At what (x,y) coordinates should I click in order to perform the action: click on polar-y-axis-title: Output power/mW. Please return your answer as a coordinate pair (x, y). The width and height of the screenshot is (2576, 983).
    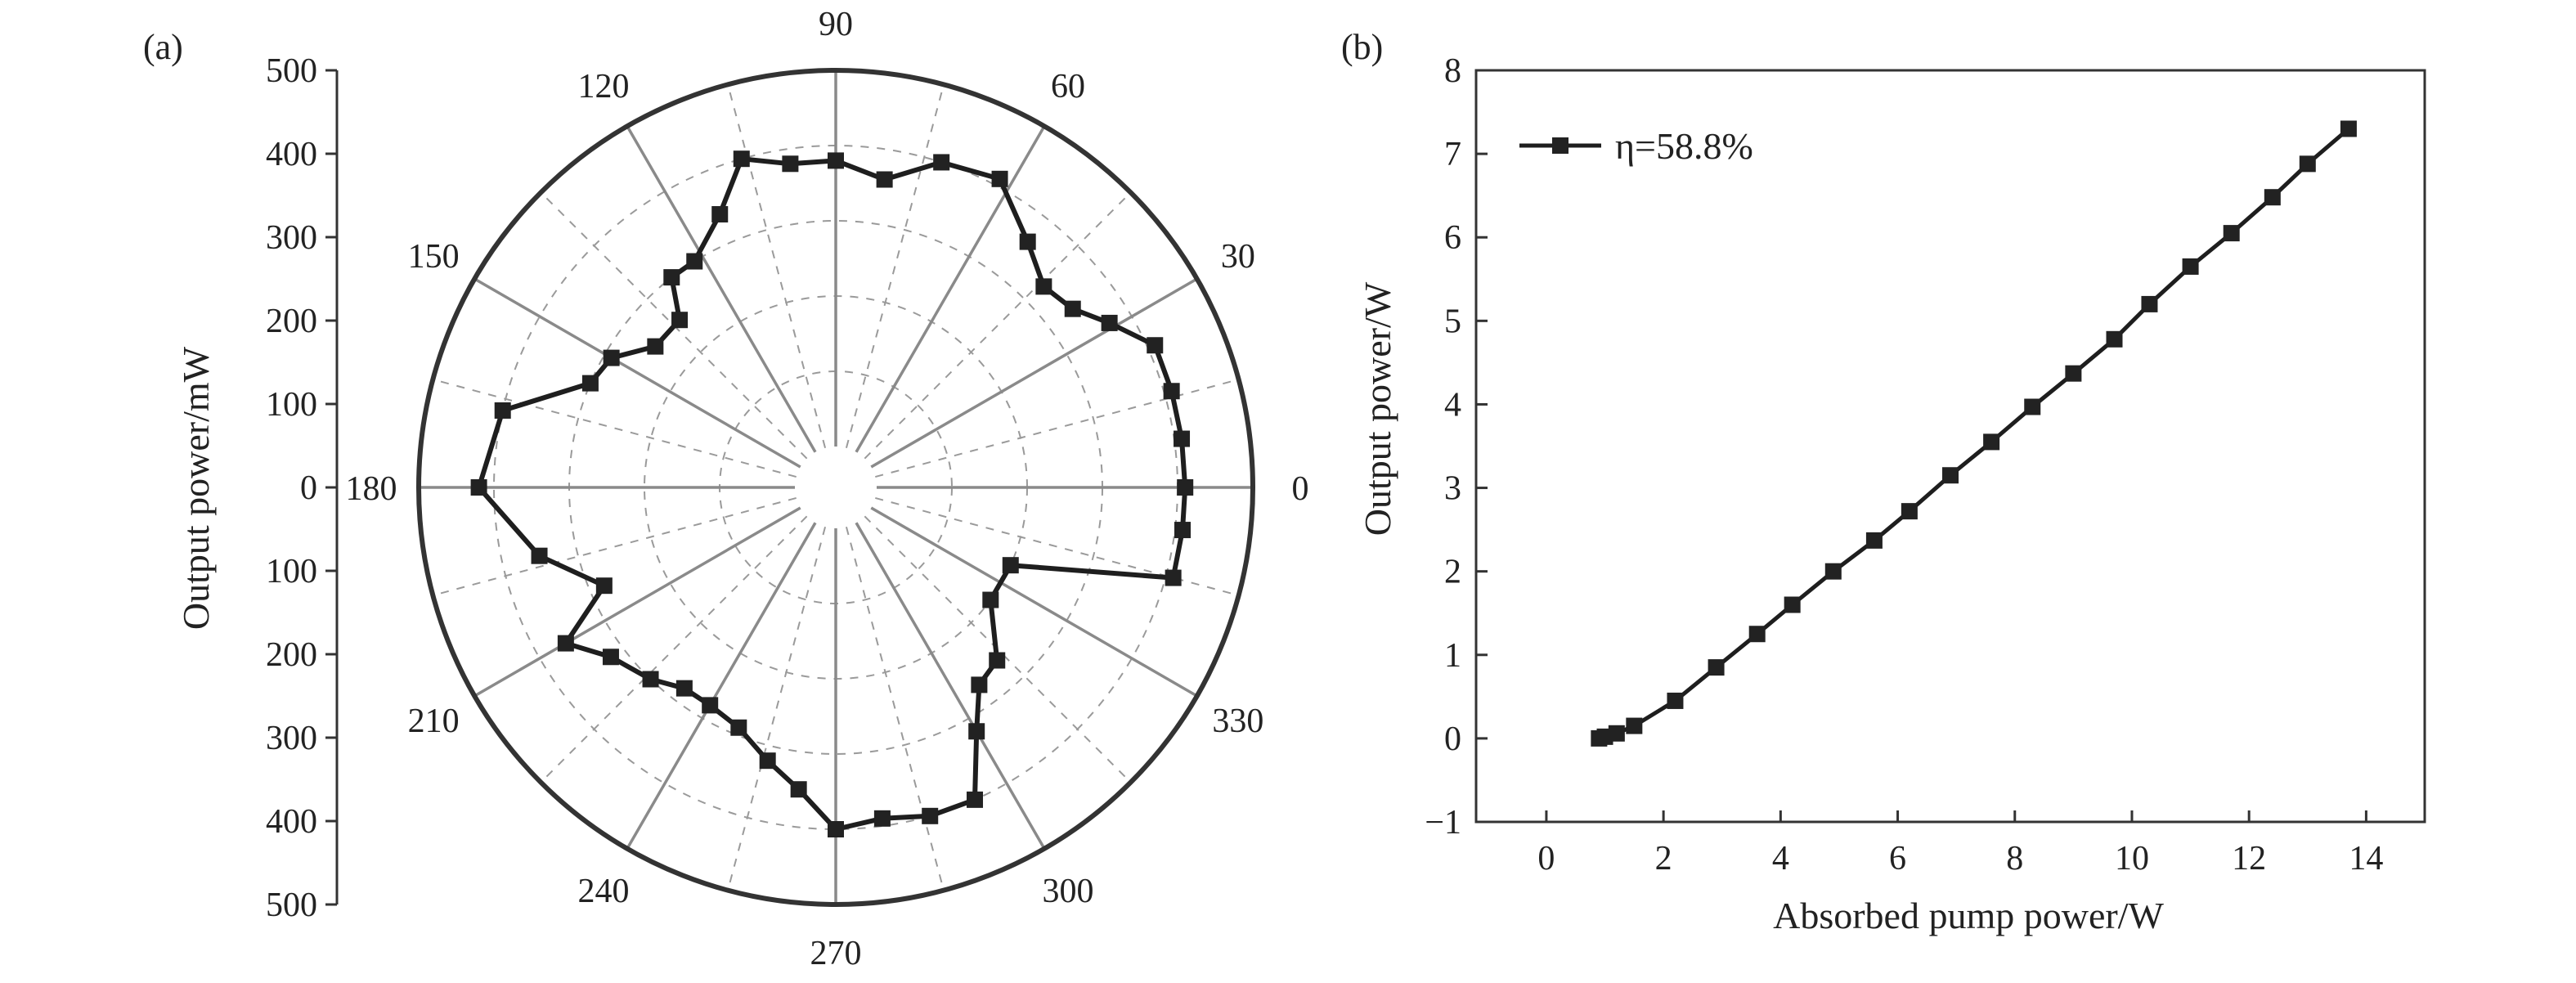
    Looking at the image, I should click on (196, 488).